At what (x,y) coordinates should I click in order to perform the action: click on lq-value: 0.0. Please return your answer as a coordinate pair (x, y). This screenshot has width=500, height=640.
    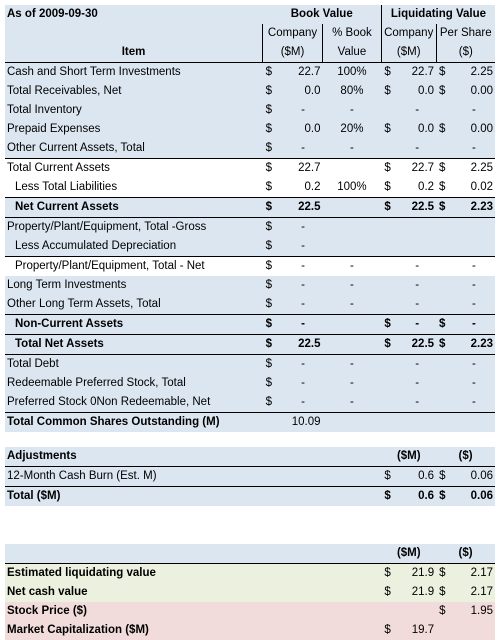
    Looking at the image, I should click on (417, 91).